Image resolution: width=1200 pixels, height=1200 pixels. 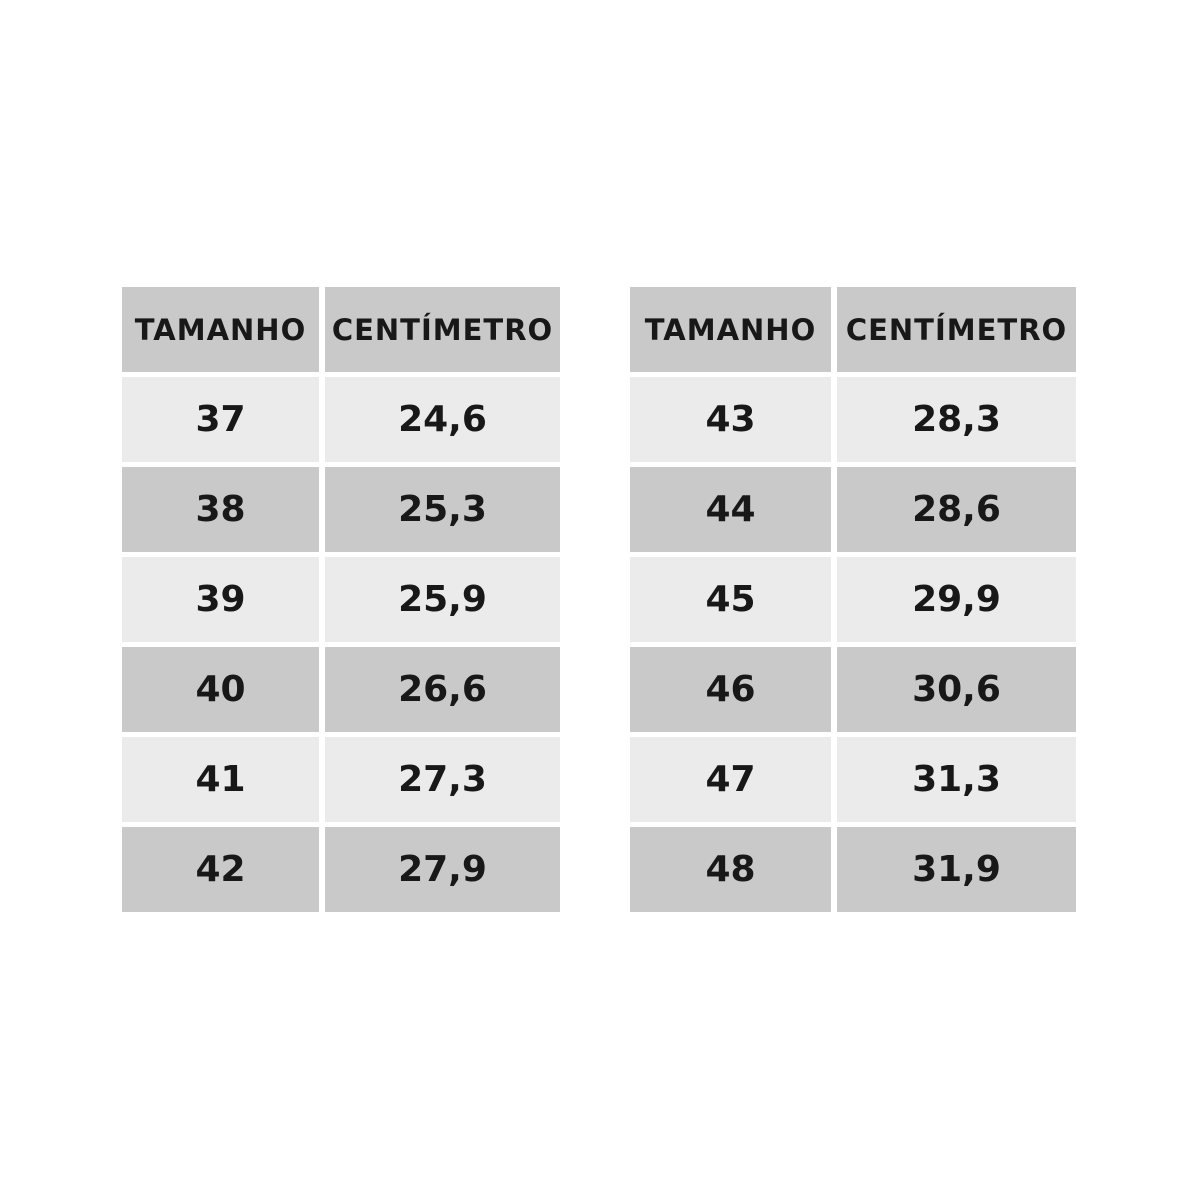 I want to click on cm-cell: 30,6, so click(x=956, y=689).